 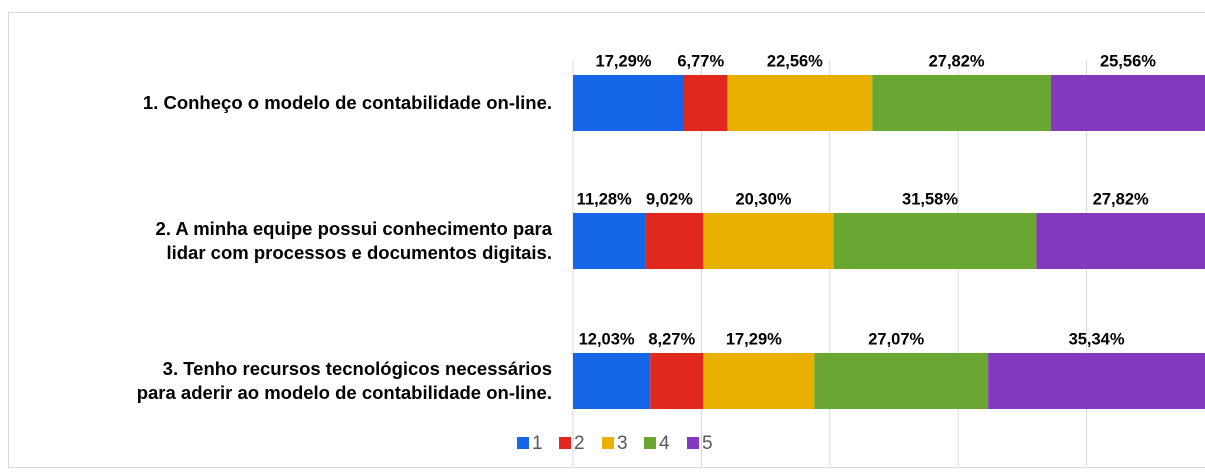 What do you see at coordinates (671, 339) in the screenshot?
I see `data-label: 8,27%` at bounding box center [671, 339].